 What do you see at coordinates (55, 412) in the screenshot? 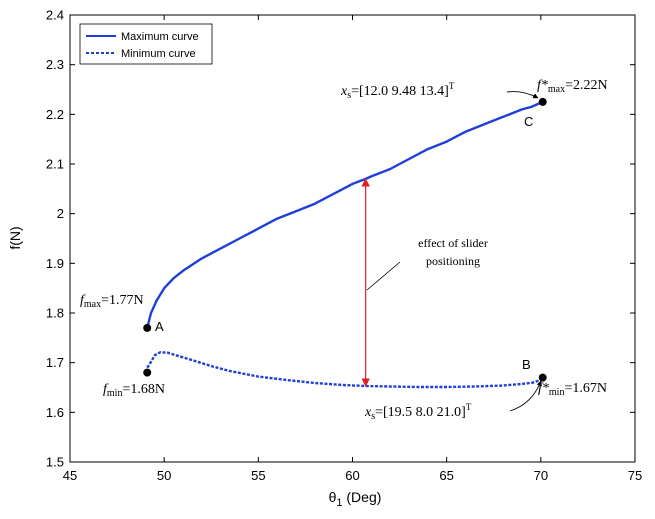
I see `y-tick-label: 1.6` at bounding box center [55, 412].